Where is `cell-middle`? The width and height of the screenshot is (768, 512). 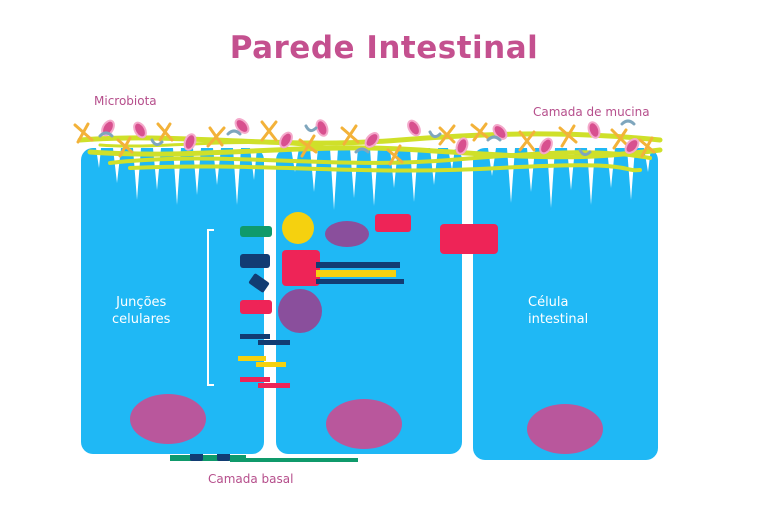 cell-middle is located at coordinates (369, 301).